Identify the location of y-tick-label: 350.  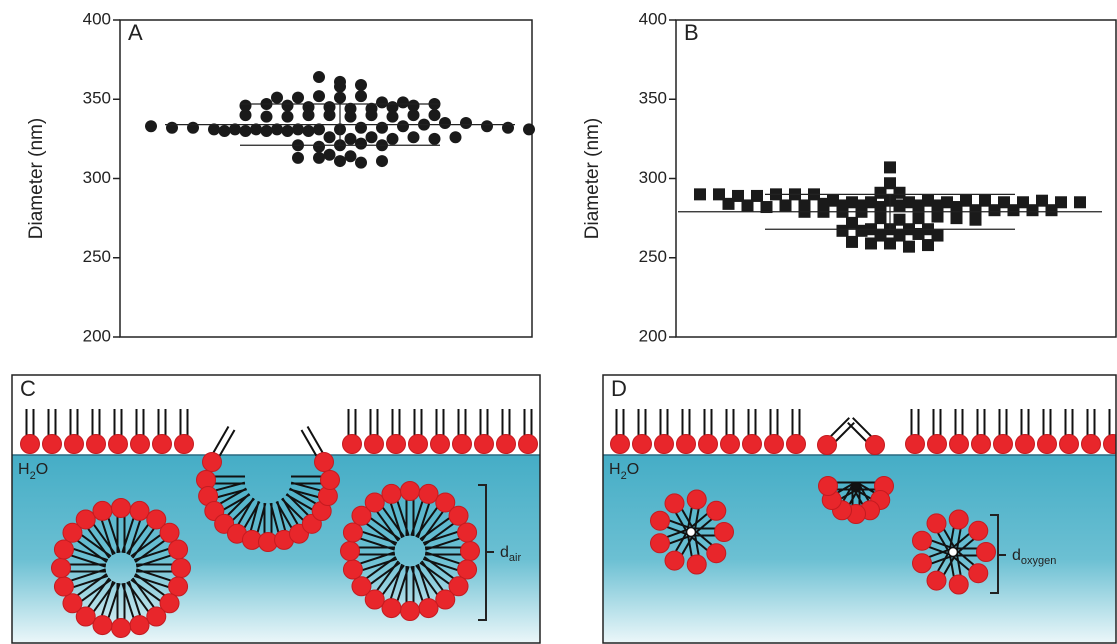
(97, 98).